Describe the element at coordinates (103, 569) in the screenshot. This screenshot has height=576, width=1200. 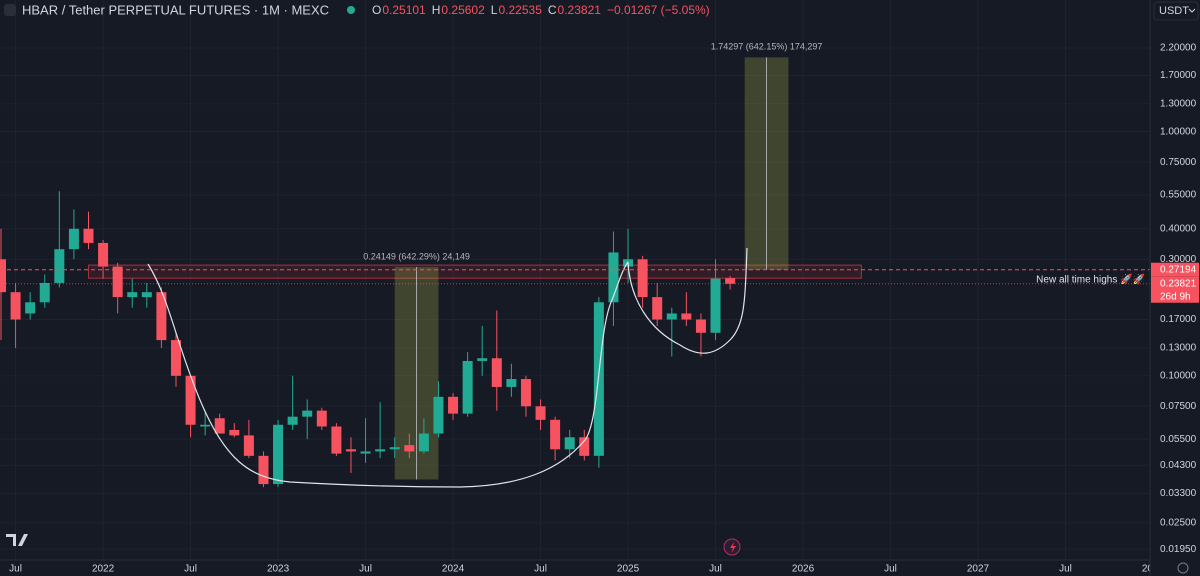
I see `x-tick-label: 2022` at that location.